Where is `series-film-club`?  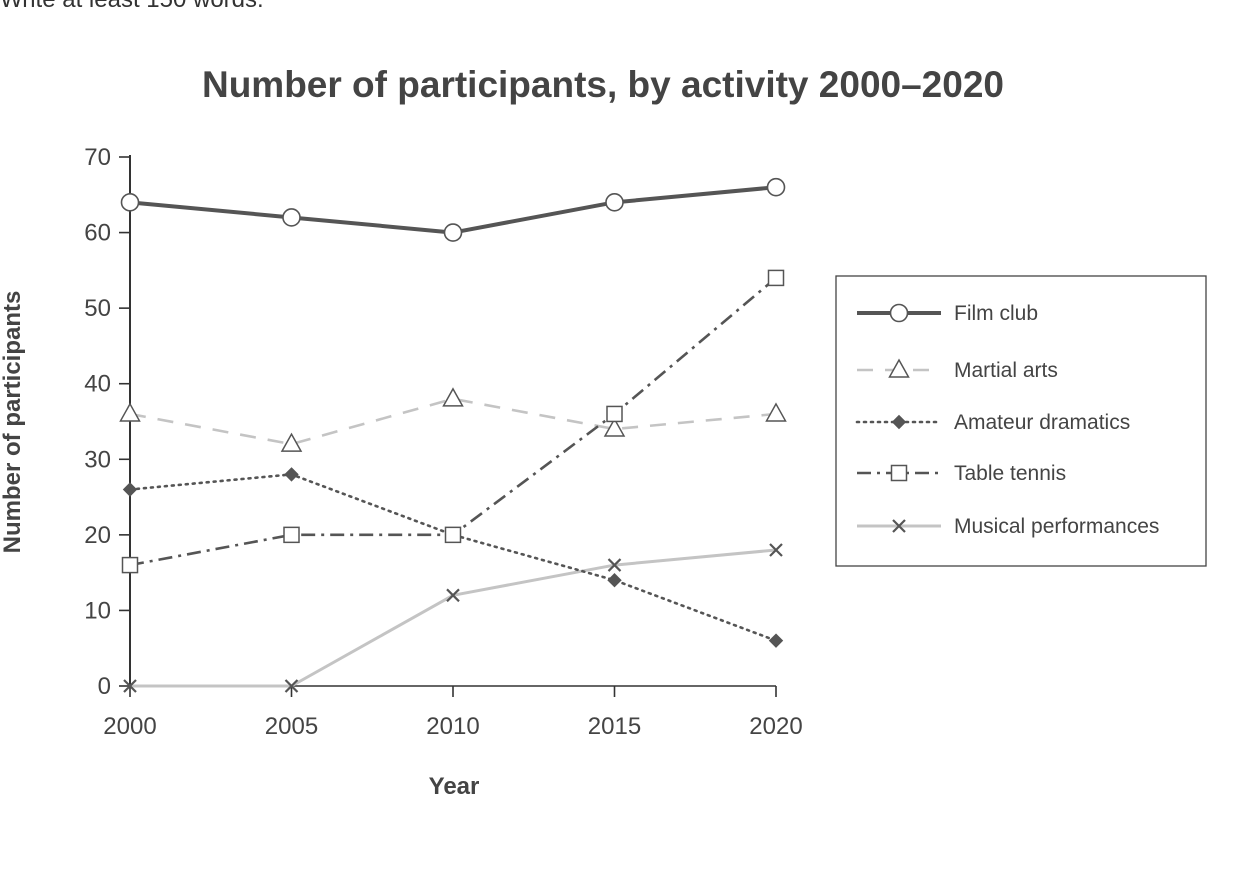 series-film-club is located at coordinates (453, 209).